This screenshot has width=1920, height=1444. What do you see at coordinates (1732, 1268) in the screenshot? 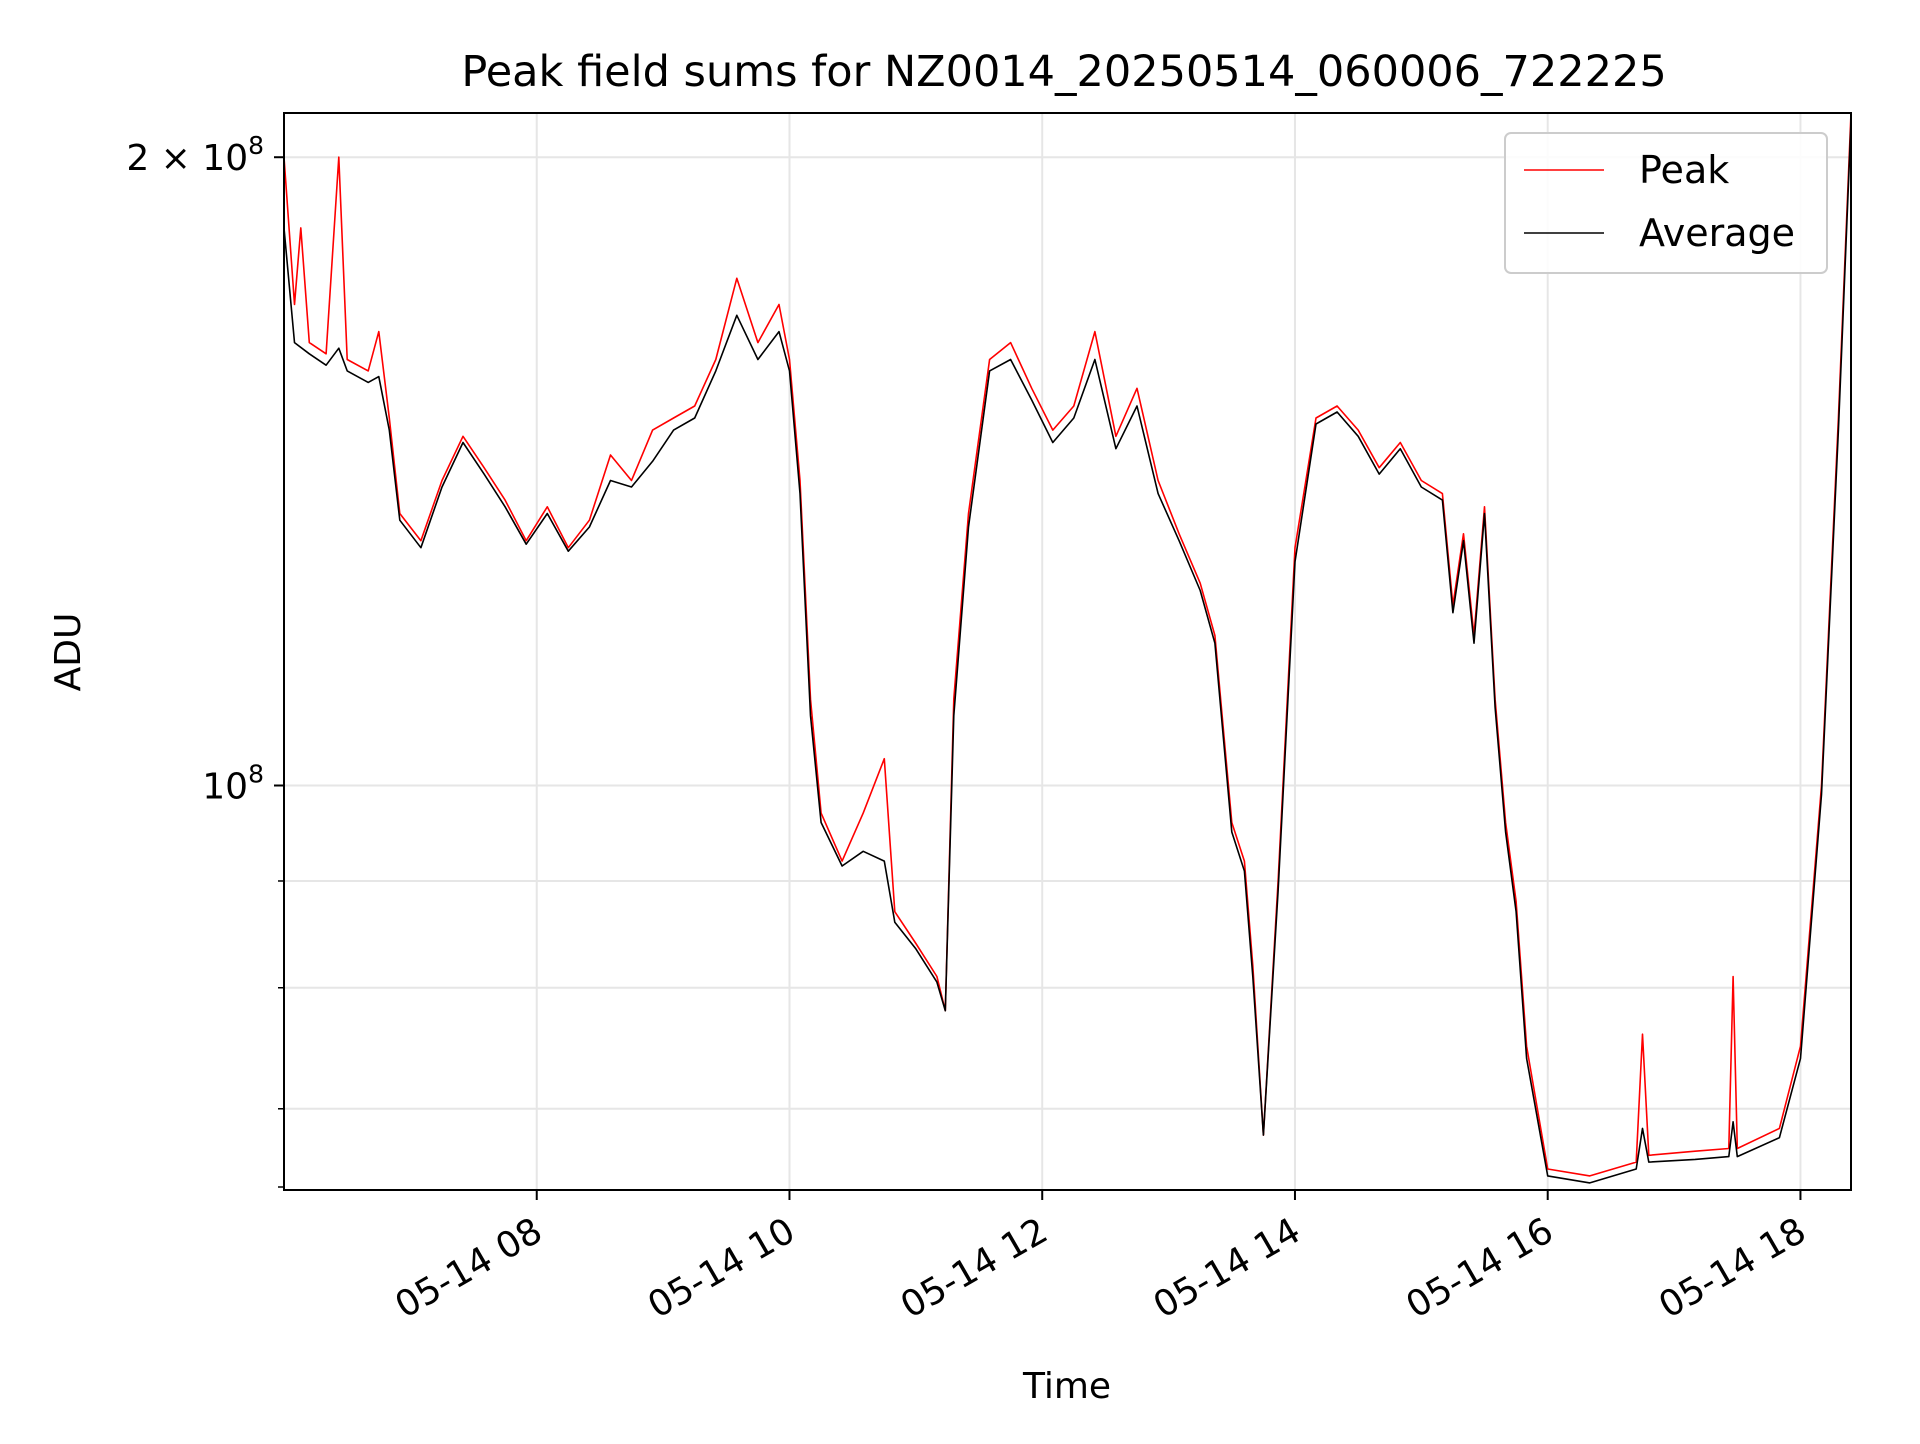
I see `x-tick-label: 05-14 18` at bounding box center [1732, 1268].